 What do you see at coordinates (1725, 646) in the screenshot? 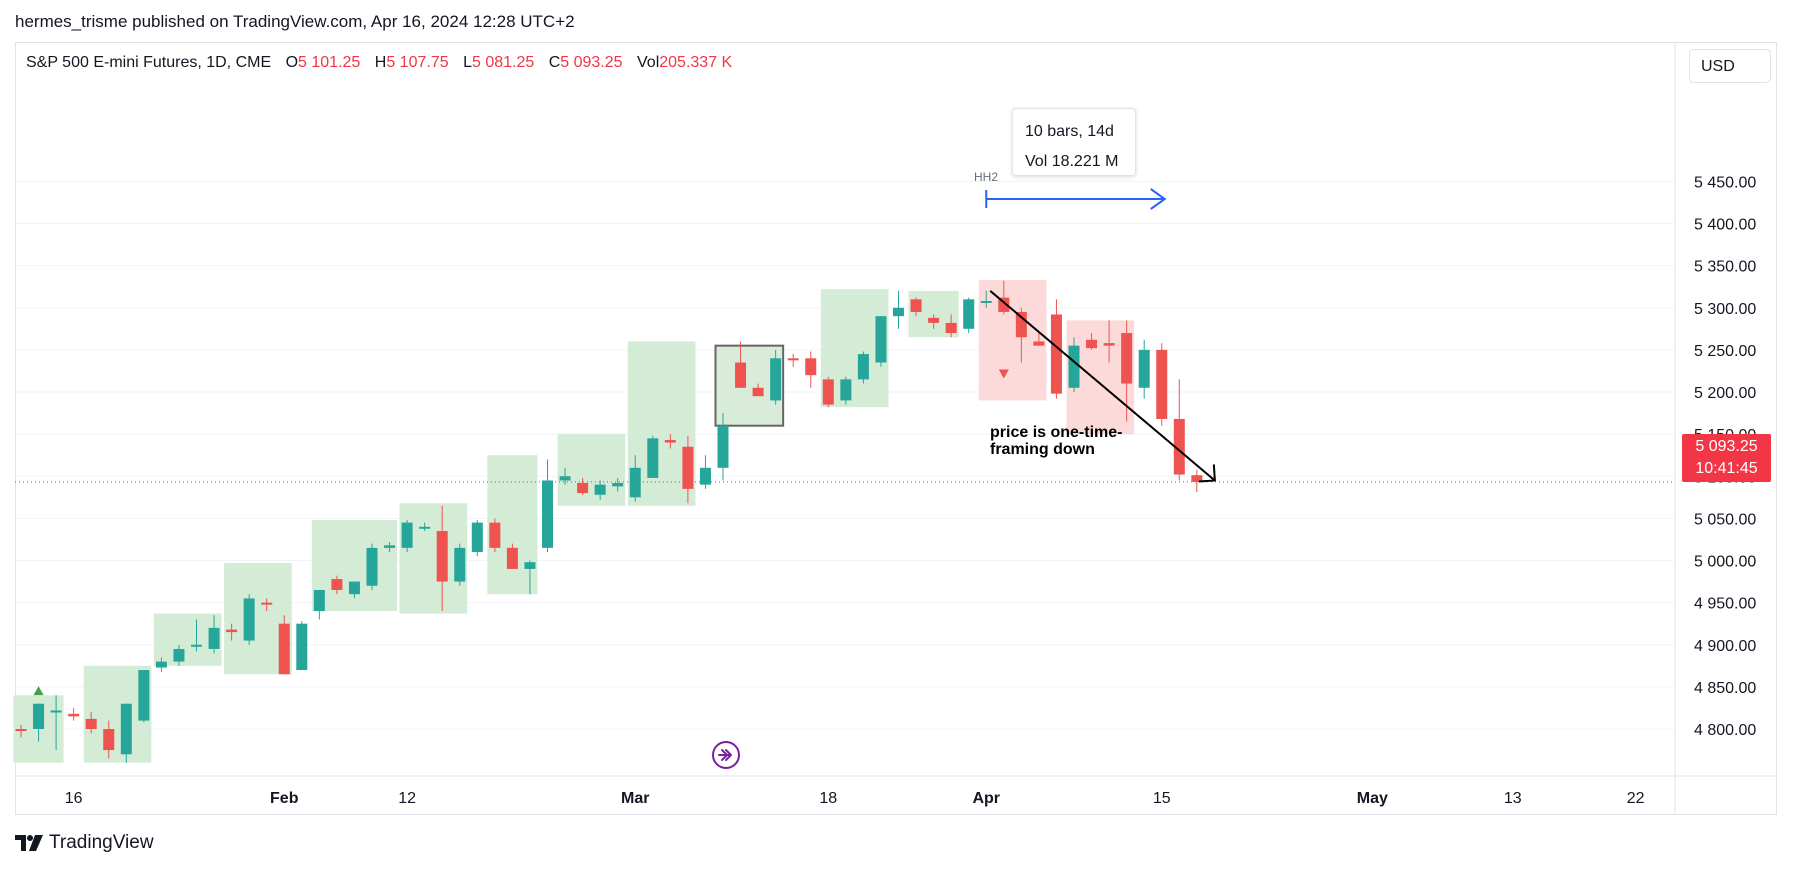
I see `y-tick-label: 4 900.00` at bounding box center [1725, 646].